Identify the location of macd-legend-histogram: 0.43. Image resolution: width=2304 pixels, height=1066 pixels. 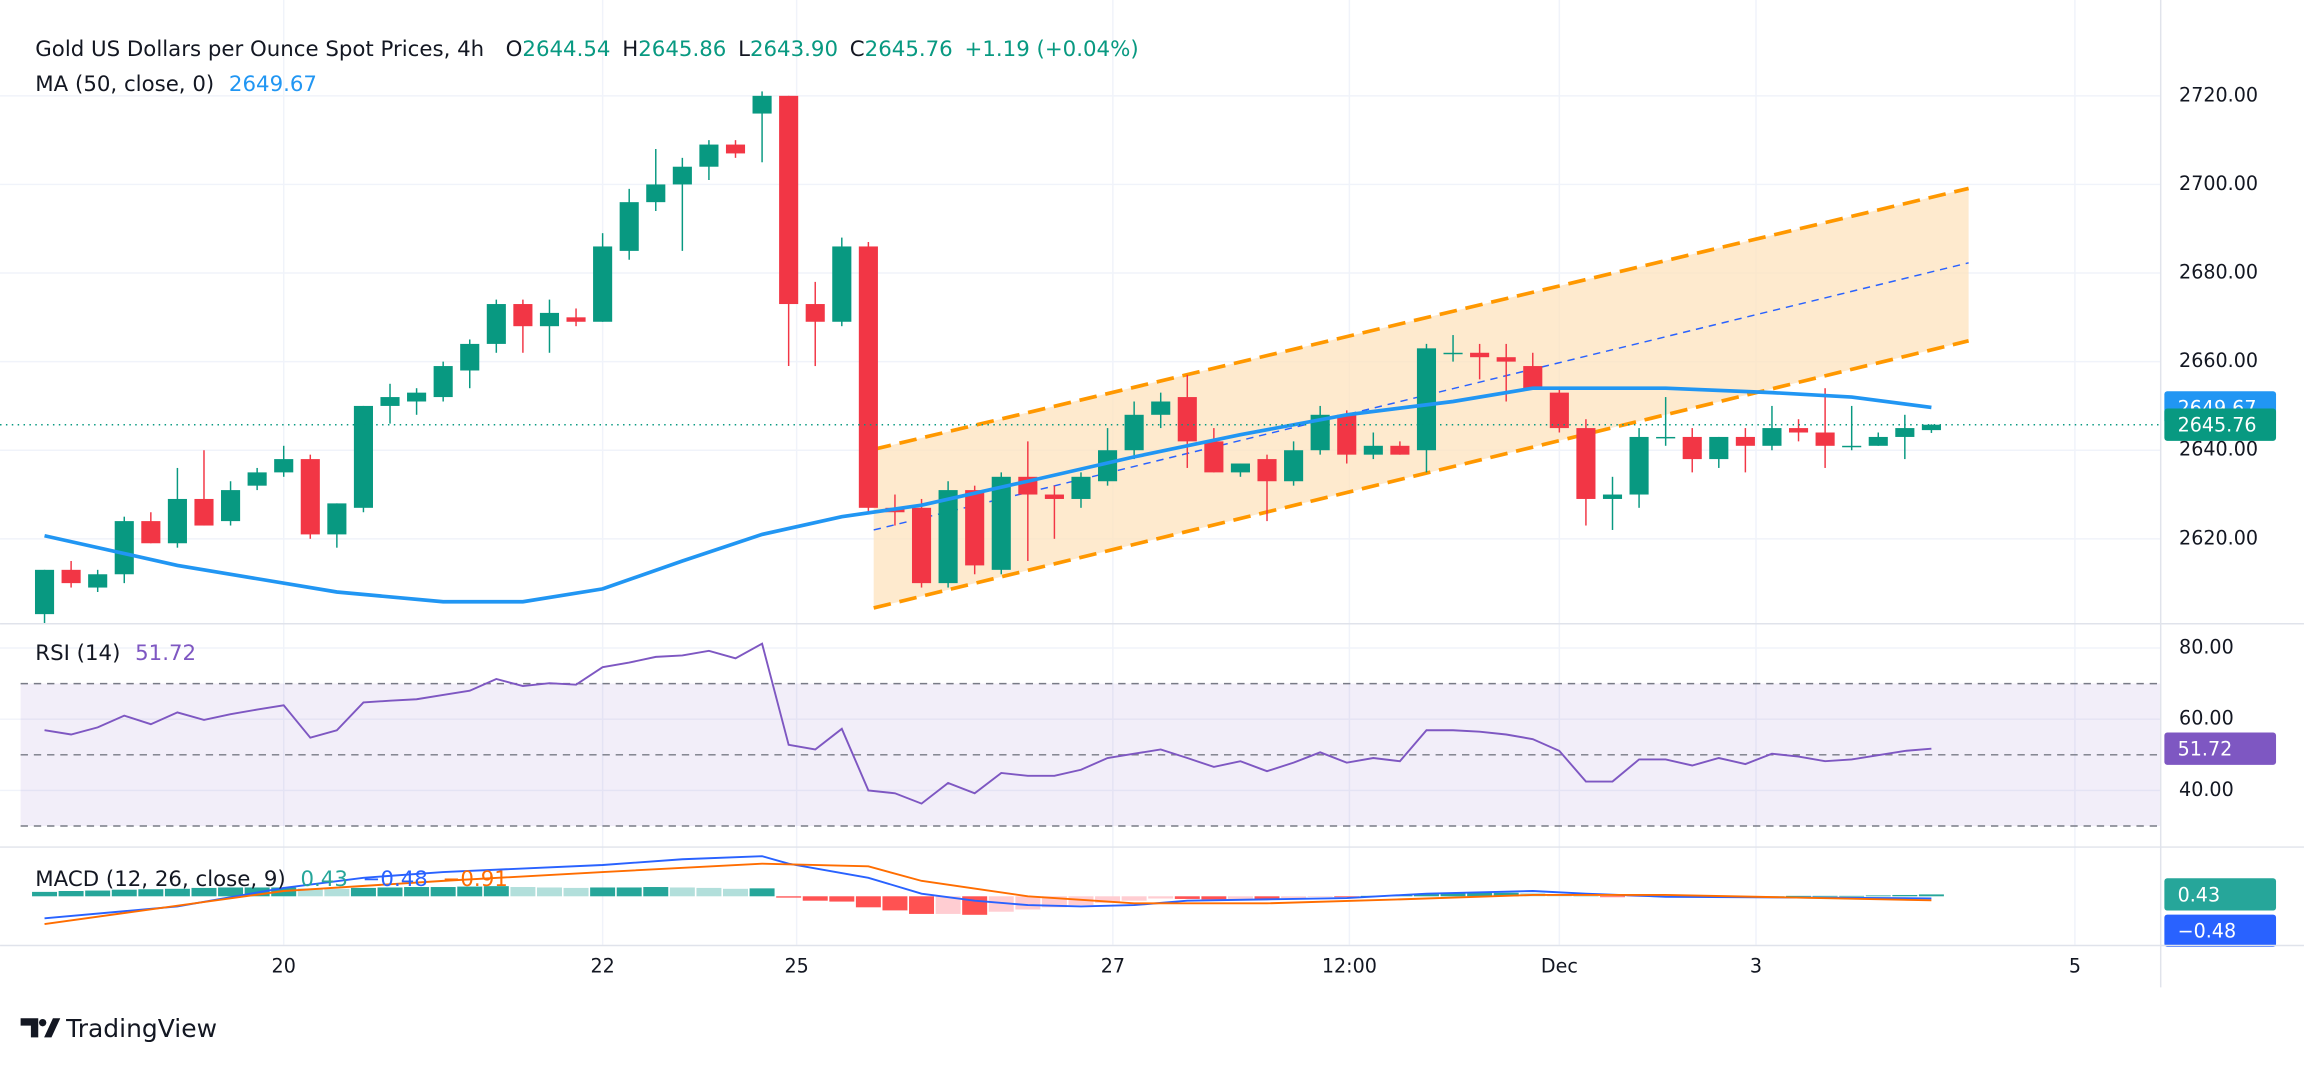
(323, 879).